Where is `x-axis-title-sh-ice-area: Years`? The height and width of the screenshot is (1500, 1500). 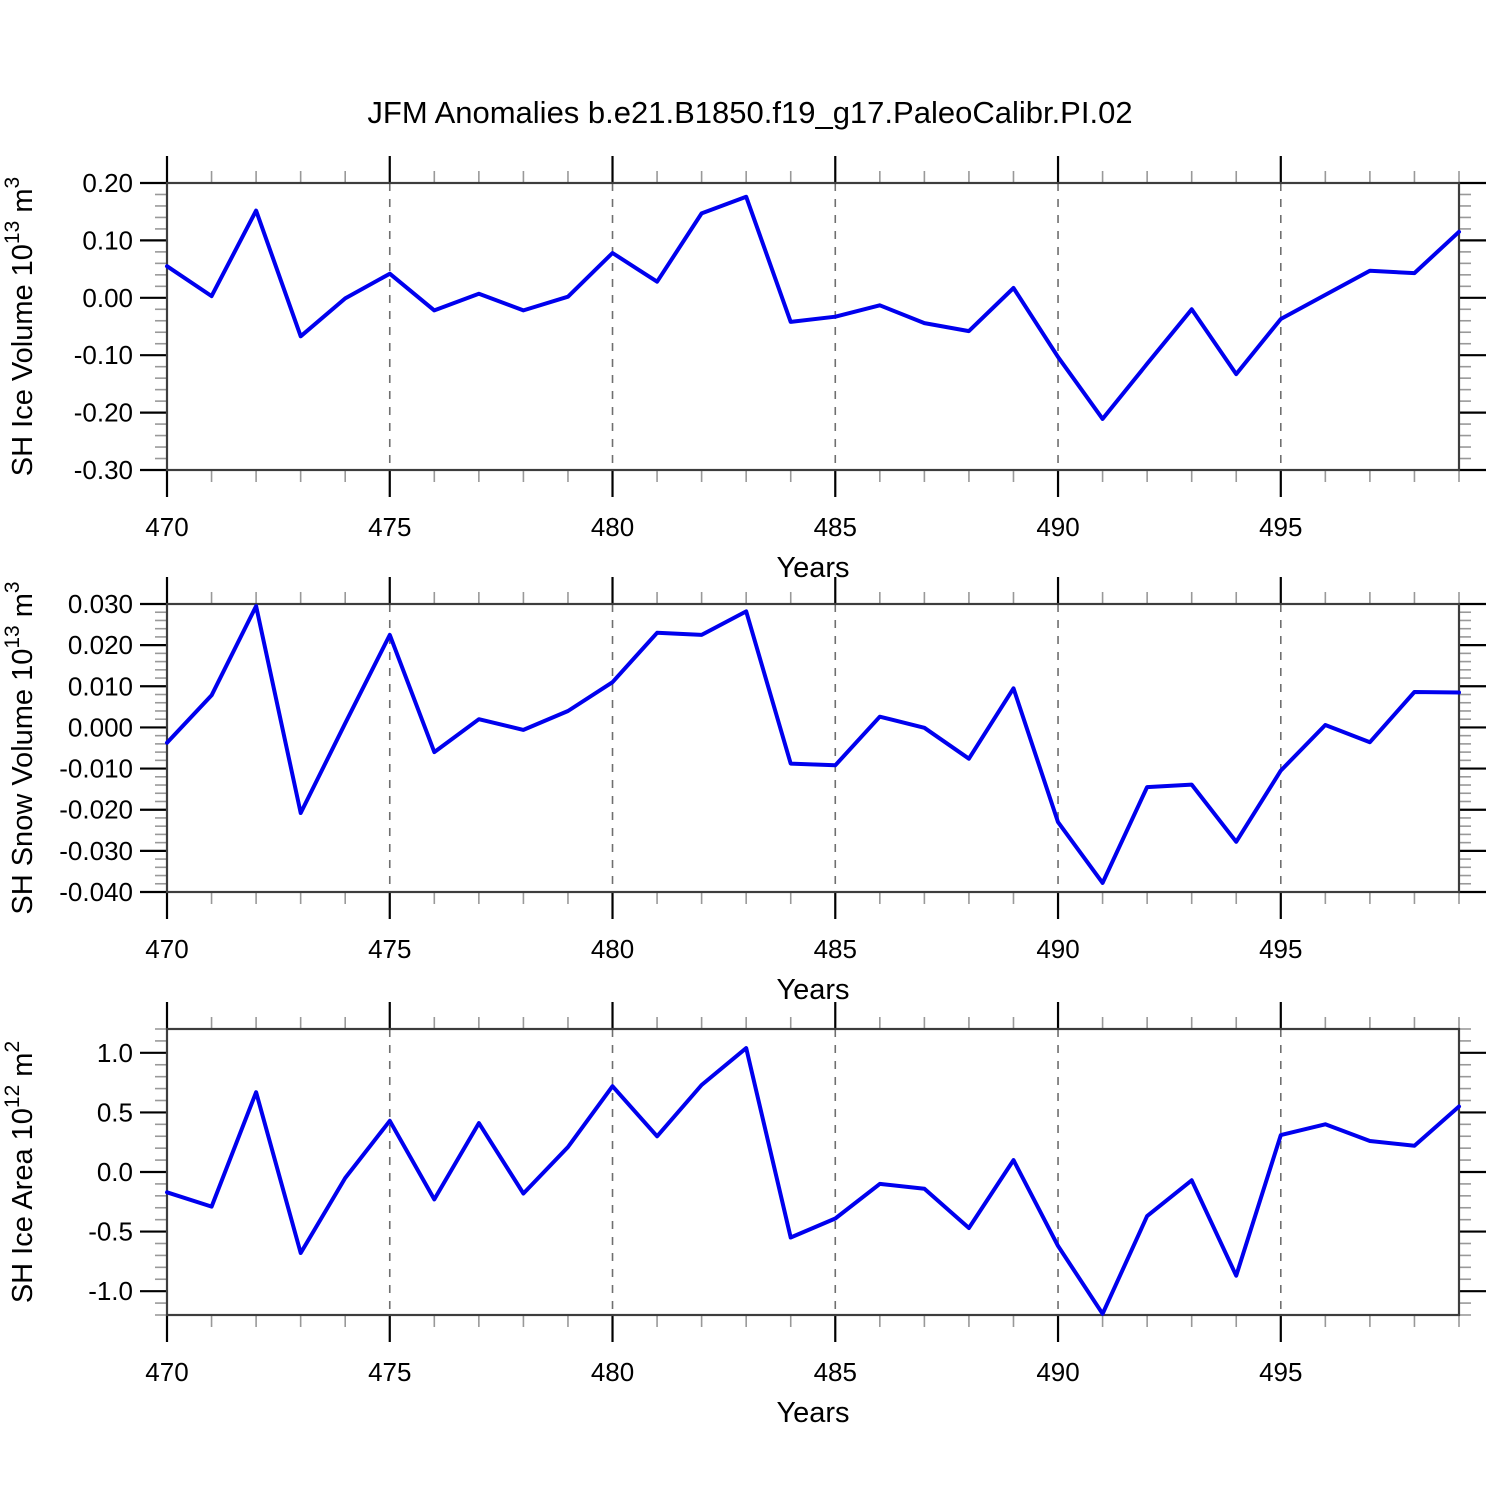
x-axis-title-sh-ice-area: Years is located at coordinates (812, 1413).